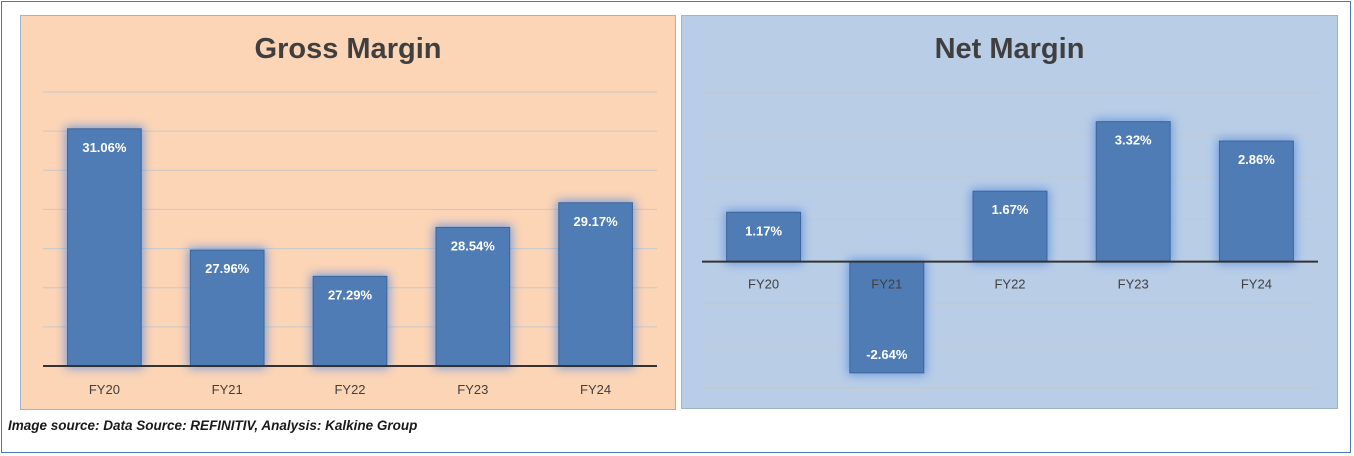  I want to click on data-label: 27.29%, so click(350, 294).